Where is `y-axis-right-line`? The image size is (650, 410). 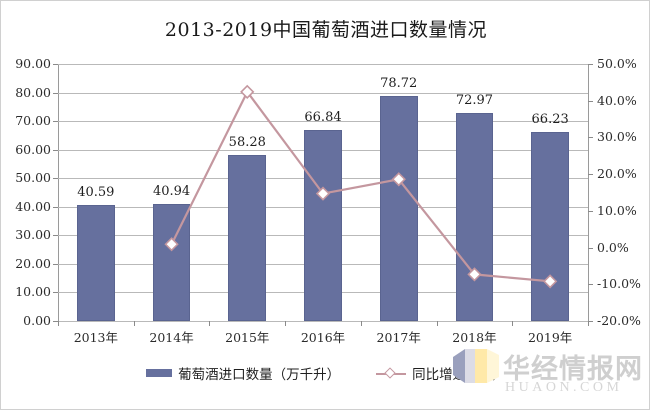
y-axis-right-line is located at coordinates (588, 193).